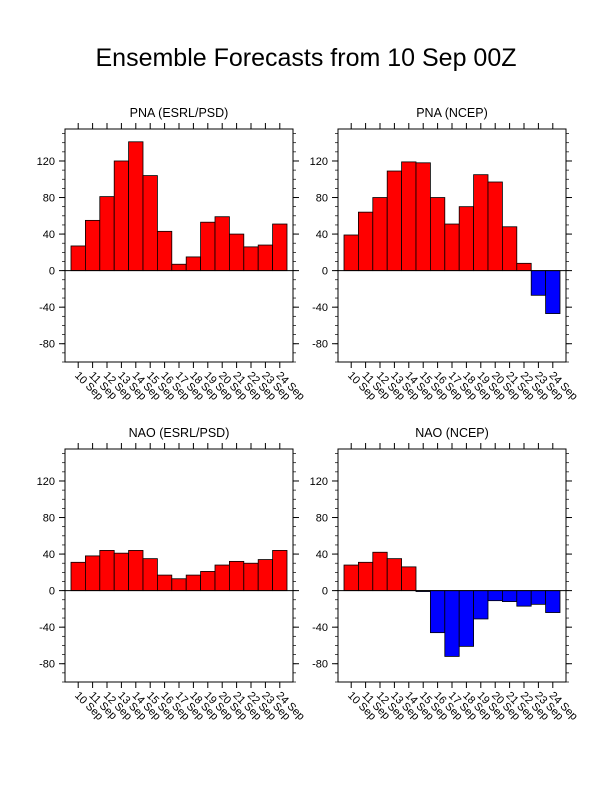  What do you see at coordinates (179, 113) in the screenshot?
I see `chart-title-pna-esrl-psd: PNA (ESRL/PSD)` at bounding box center [179, 113].